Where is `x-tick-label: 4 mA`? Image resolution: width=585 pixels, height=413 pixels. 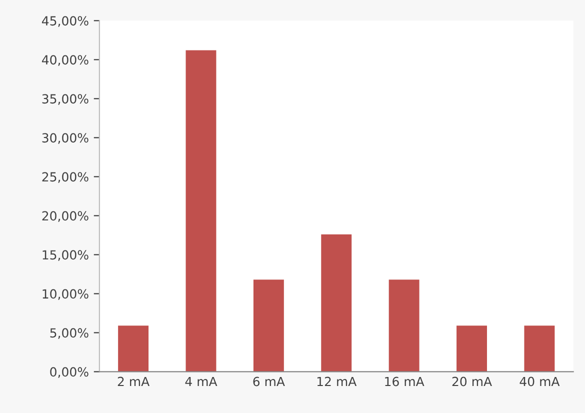
x-tick-label: 4 mA is located at coordinates (201, 381).